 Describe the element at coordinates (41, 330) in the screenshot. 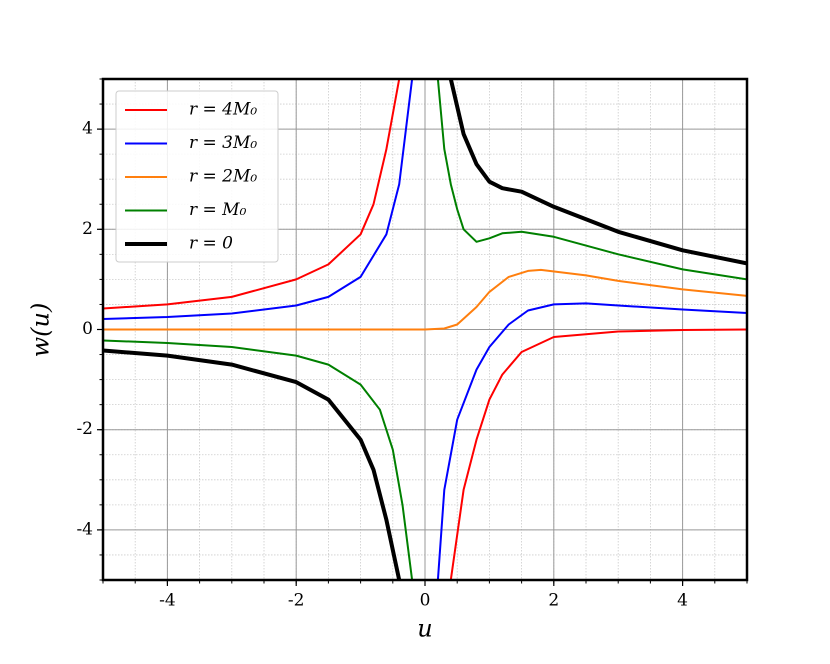

I see `y-axis-label: w(u)` at that location.